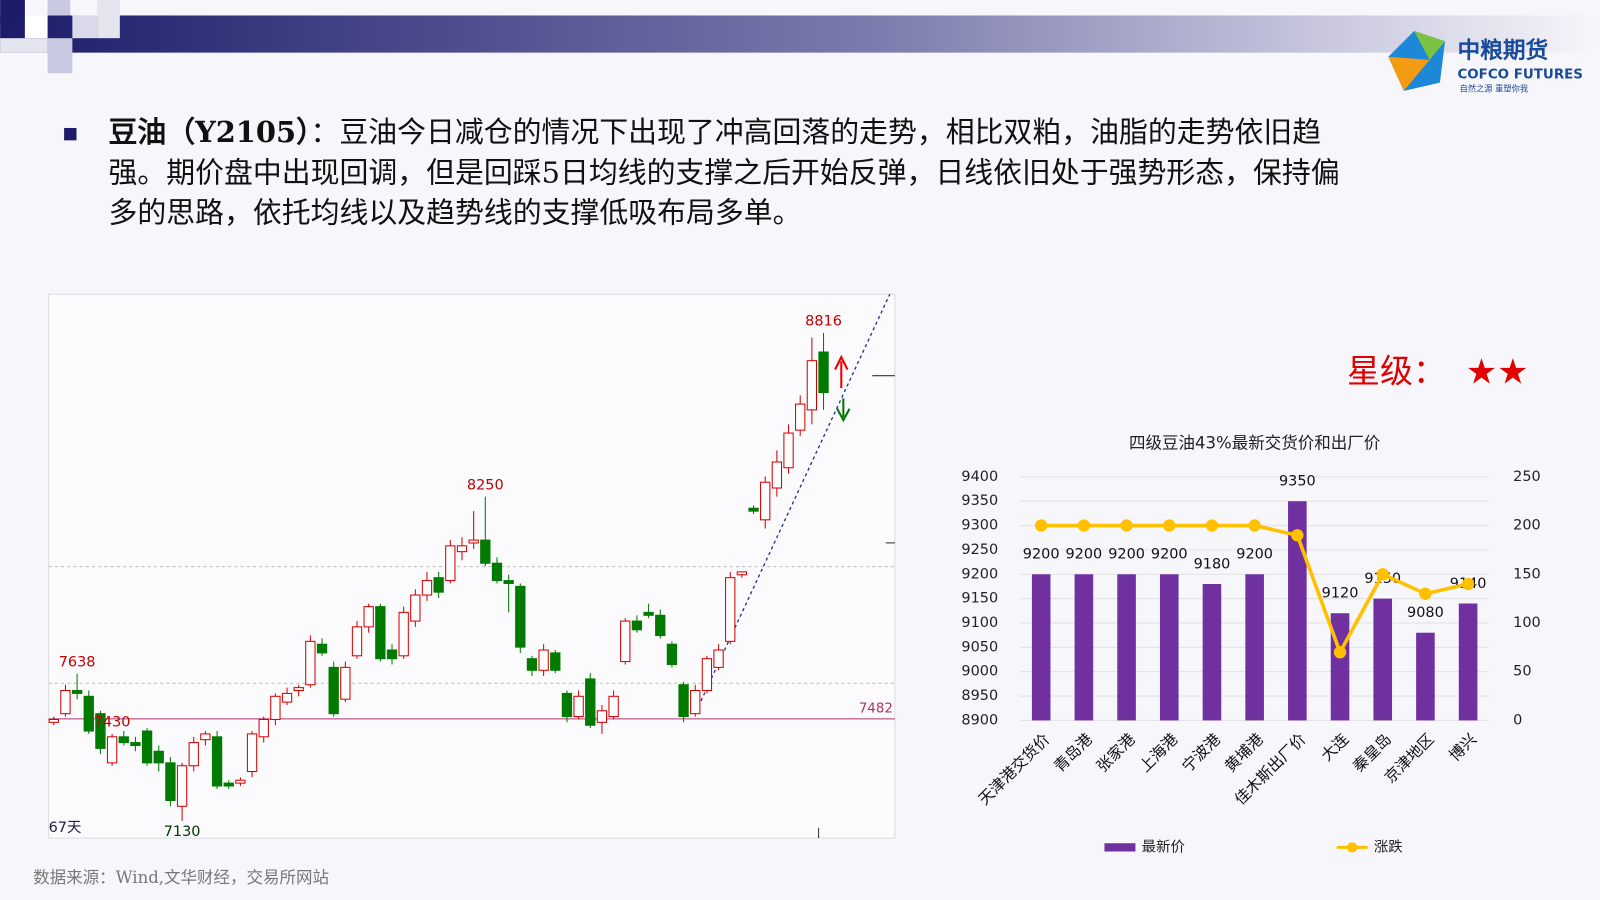  What do you see at coordinates (1202, 753) in the screenshot?
I see `x-tick-label: 宁波港` at bounding box center [1202, 753].